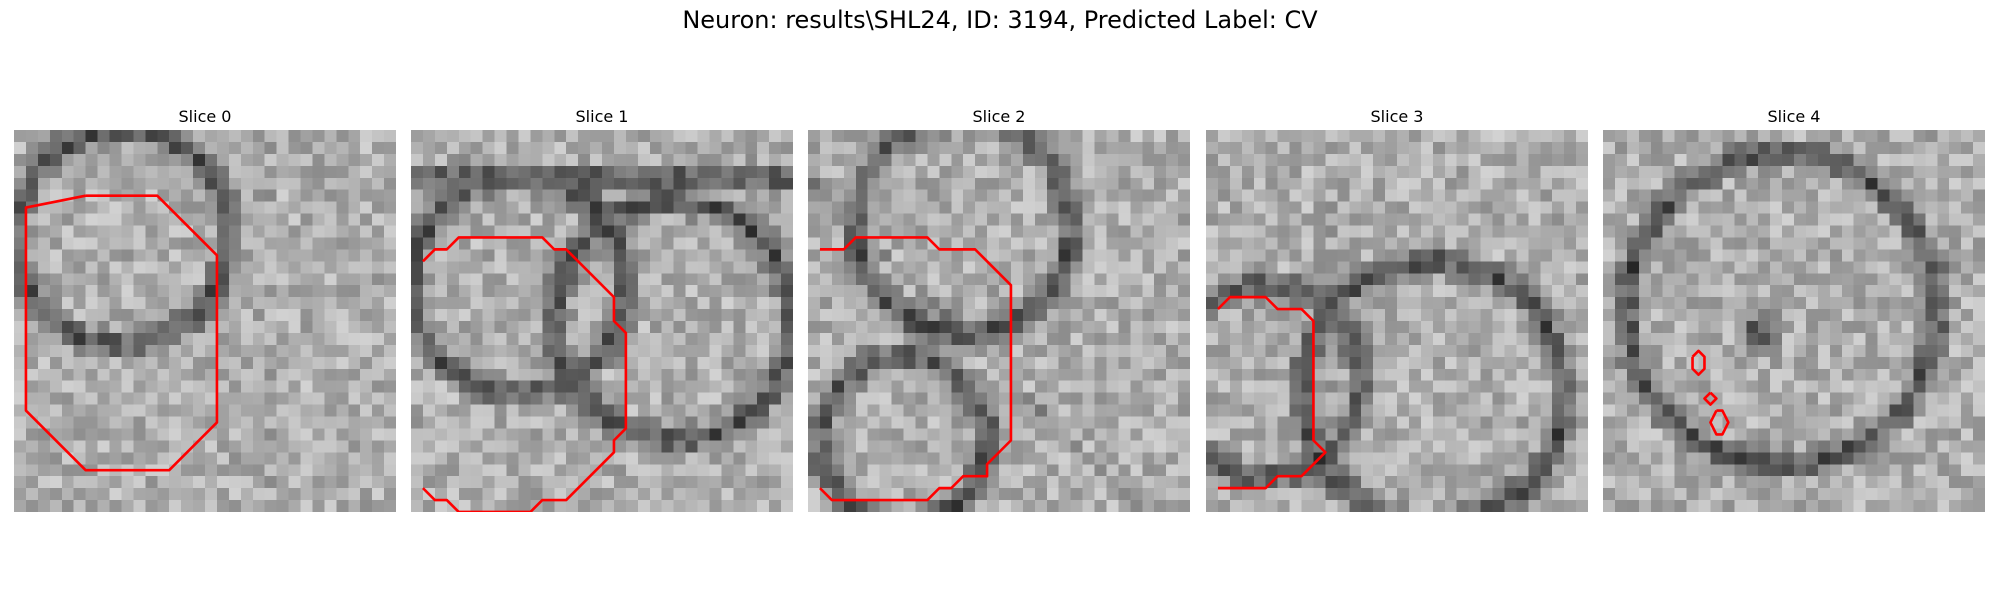  I want to click on slice-title: Slice 2, so click(999, 116).